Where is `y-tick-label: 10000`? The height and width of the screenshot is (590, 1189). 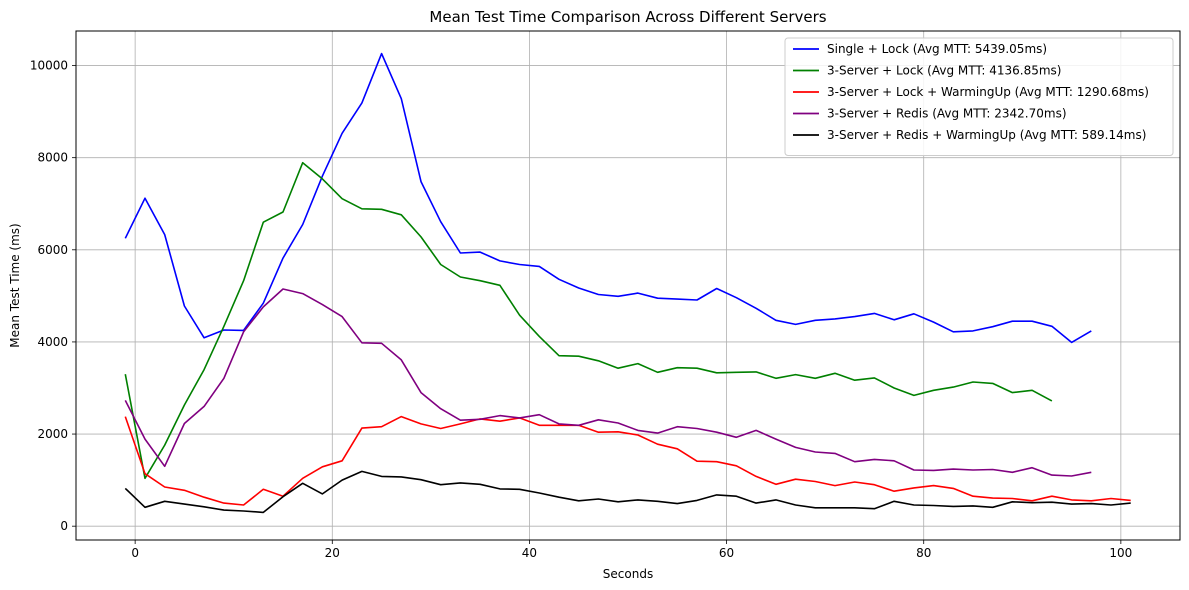 y-tick-label: 10000 is located at coordinates (49, 66).